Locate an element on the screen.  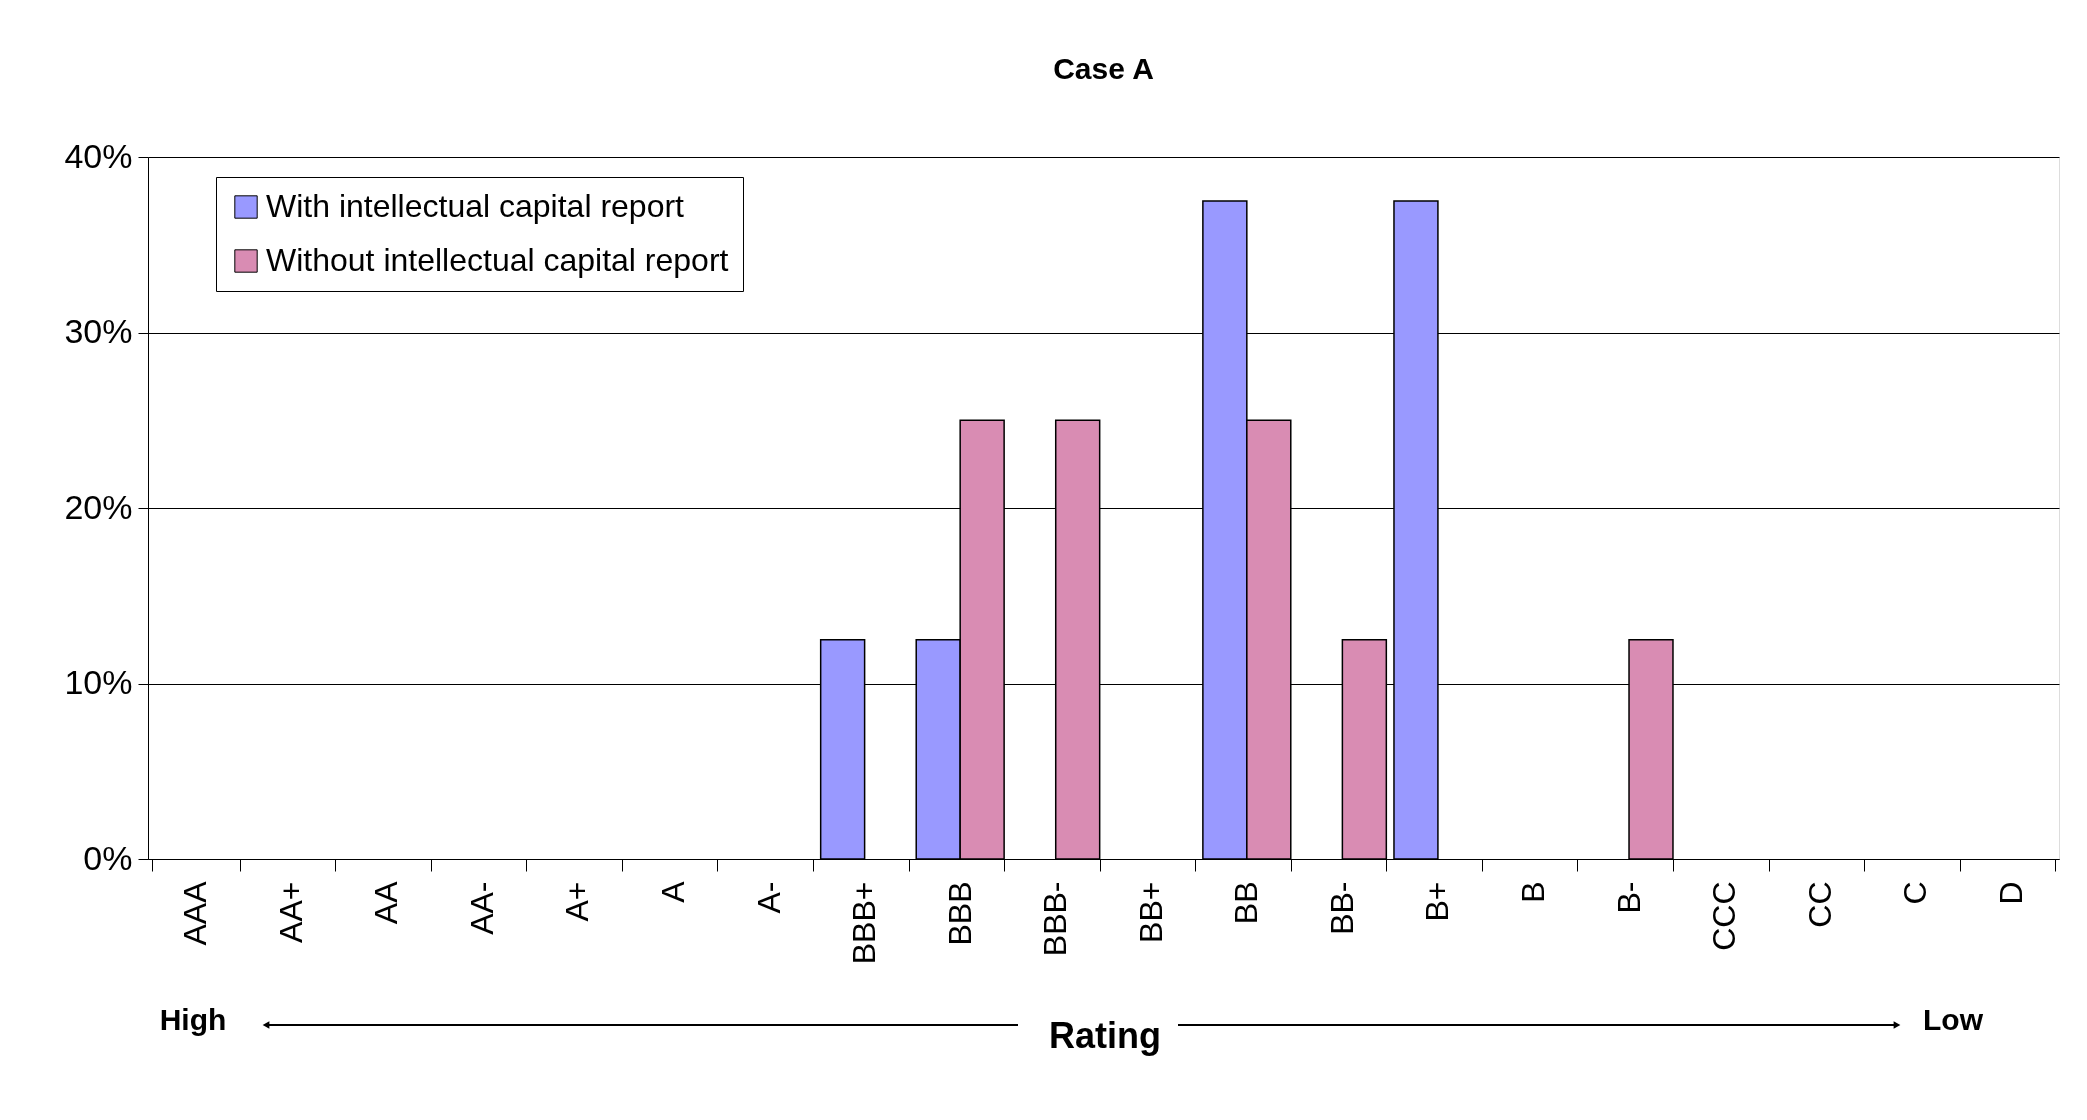
x-tick-label: A- is located at coordinates (768, 897).